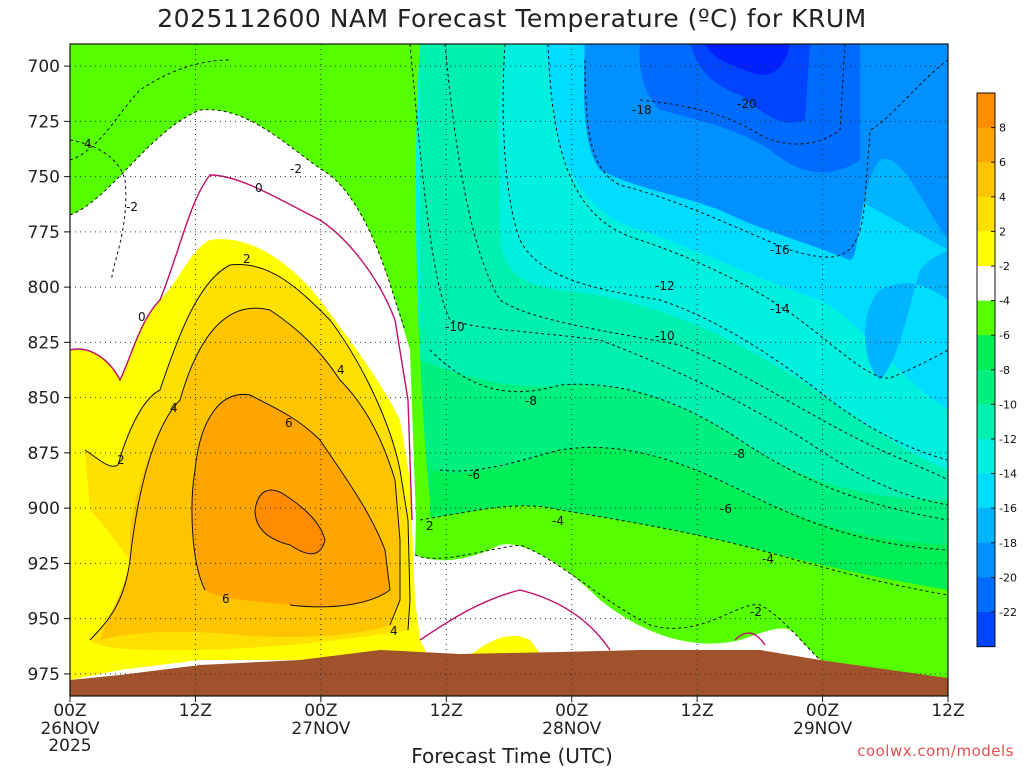  What do you see at coordinates (1008, 577) in the screenshot?
I see `colorbar-label: -20` at bounding box center [1008, 577].